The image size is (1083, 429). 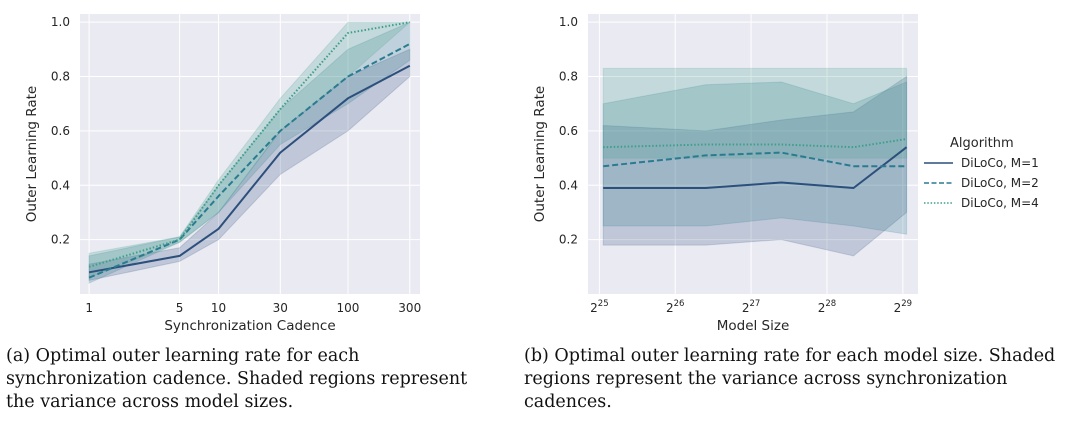 I want to click on x-tick-label: 300, so click(x=409, y=308).